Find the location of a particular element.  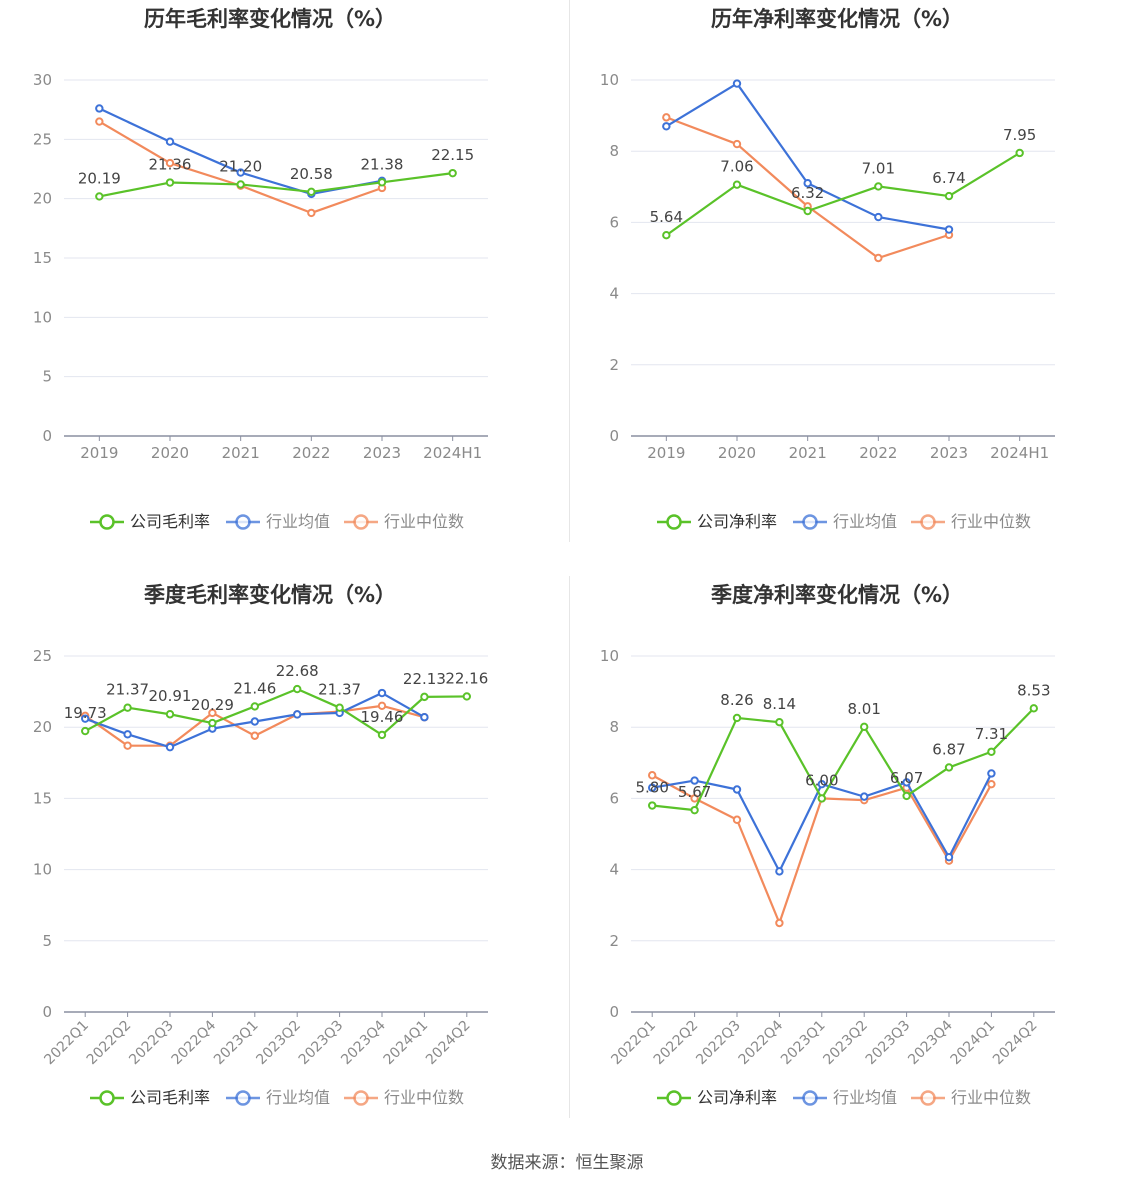

y-tick-label: 0 is located at coordinates (47, 1012).